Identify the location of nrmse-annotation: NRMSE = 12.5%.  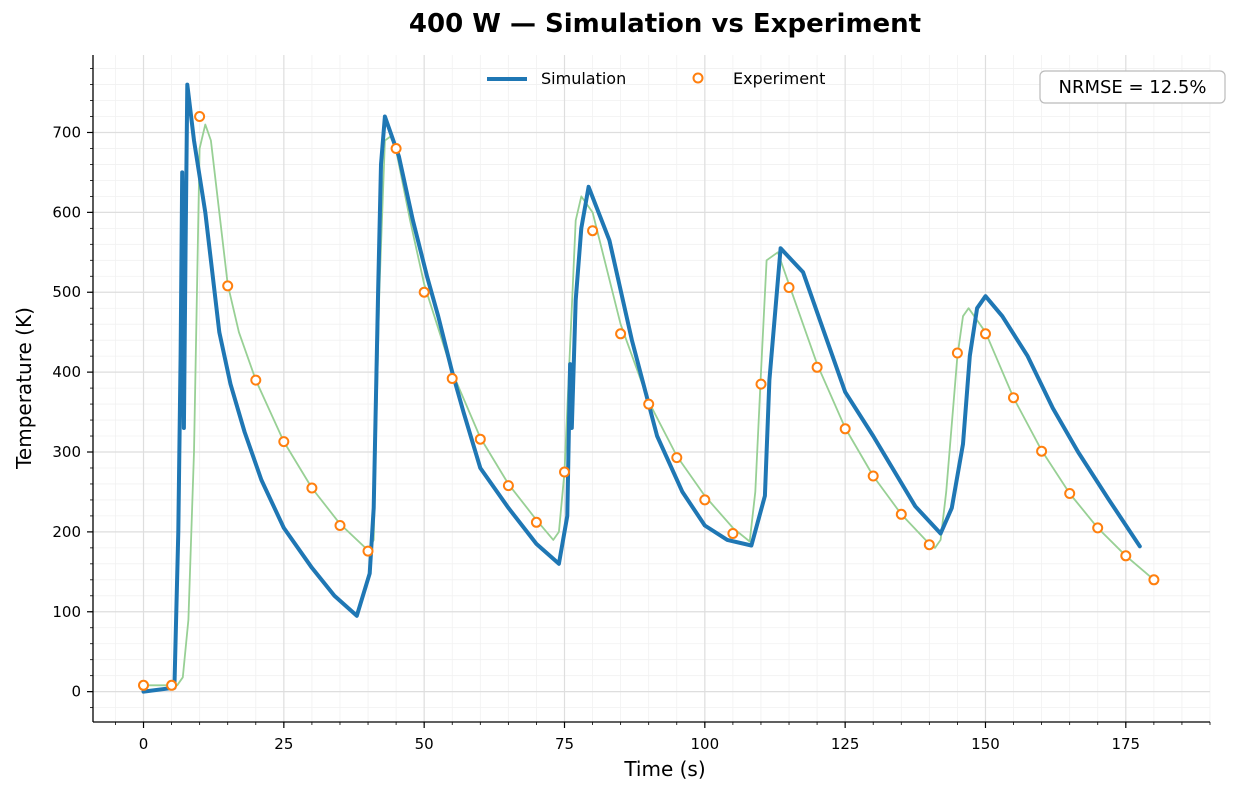
(1132, 87).